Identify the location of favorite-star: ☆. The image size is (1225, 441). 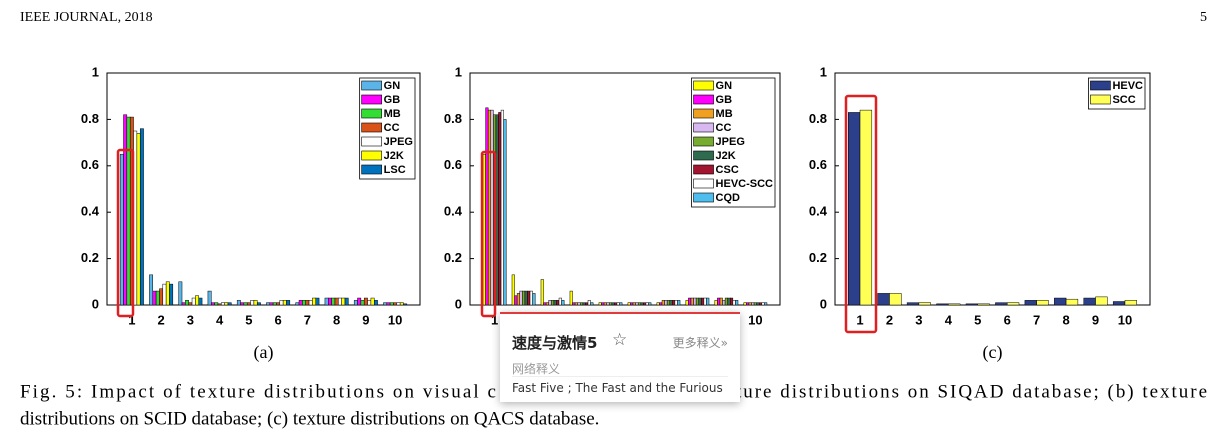
(620, 340).